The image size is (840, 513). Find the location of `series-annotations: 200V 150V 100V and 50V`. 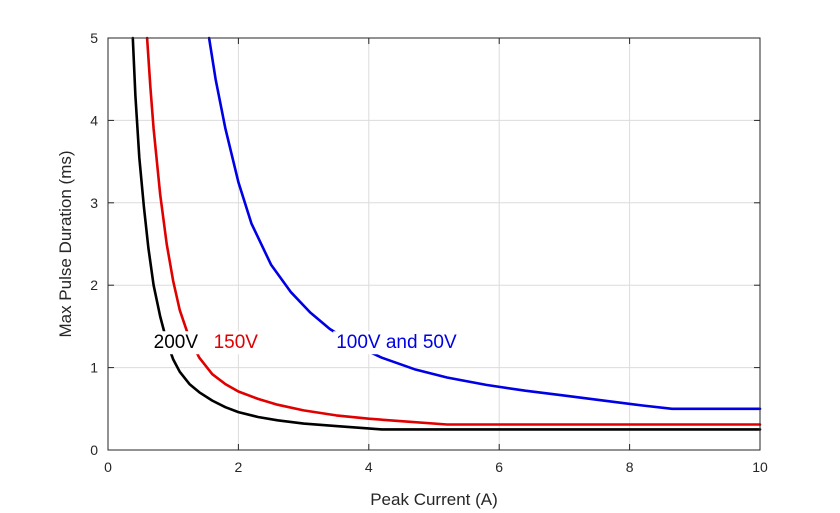

series-annotations: 200V 150V 100V and 50V is located at coordinates (305, 343).